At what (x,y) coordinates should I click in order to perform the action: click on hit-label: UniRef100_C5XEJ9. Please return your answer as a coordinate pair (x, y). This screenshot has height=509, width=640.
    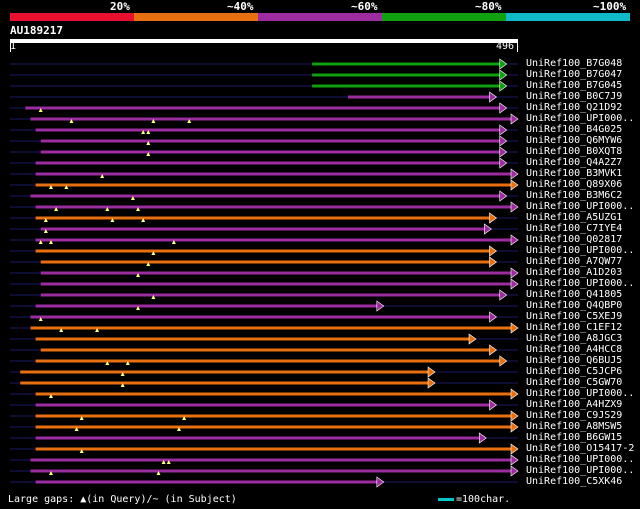
    Looking at the image, I should click on (574, 316).